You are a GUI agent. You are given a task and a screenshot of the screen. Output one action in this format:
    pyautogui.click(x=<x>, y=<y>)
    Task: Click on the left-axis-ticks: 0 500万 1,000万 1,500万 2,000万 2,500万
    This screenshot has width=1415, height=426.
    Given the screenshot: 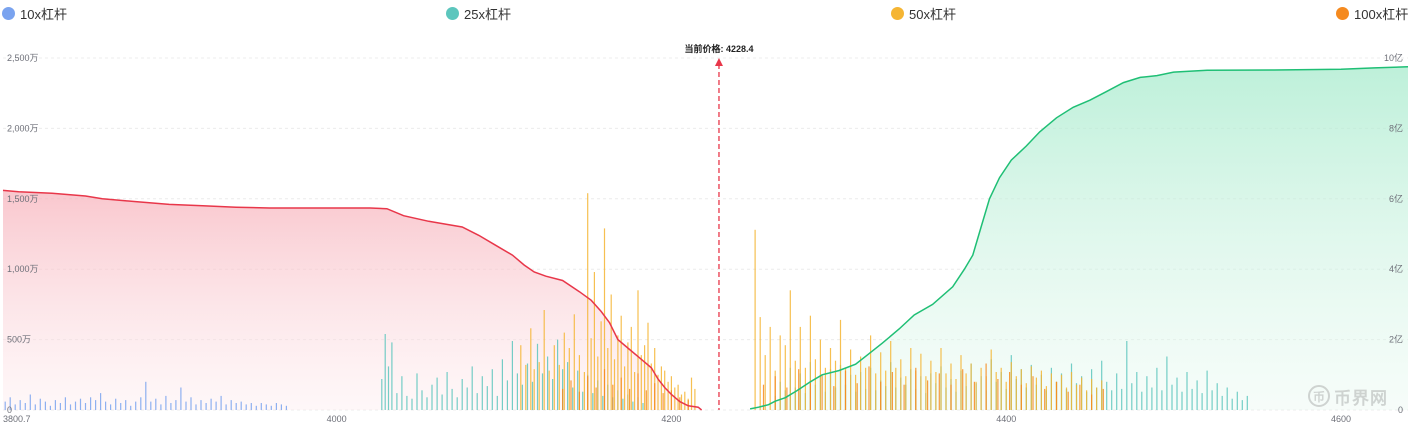 What is the action you would take?
    pyautogui.click(x=23, y=234)
    